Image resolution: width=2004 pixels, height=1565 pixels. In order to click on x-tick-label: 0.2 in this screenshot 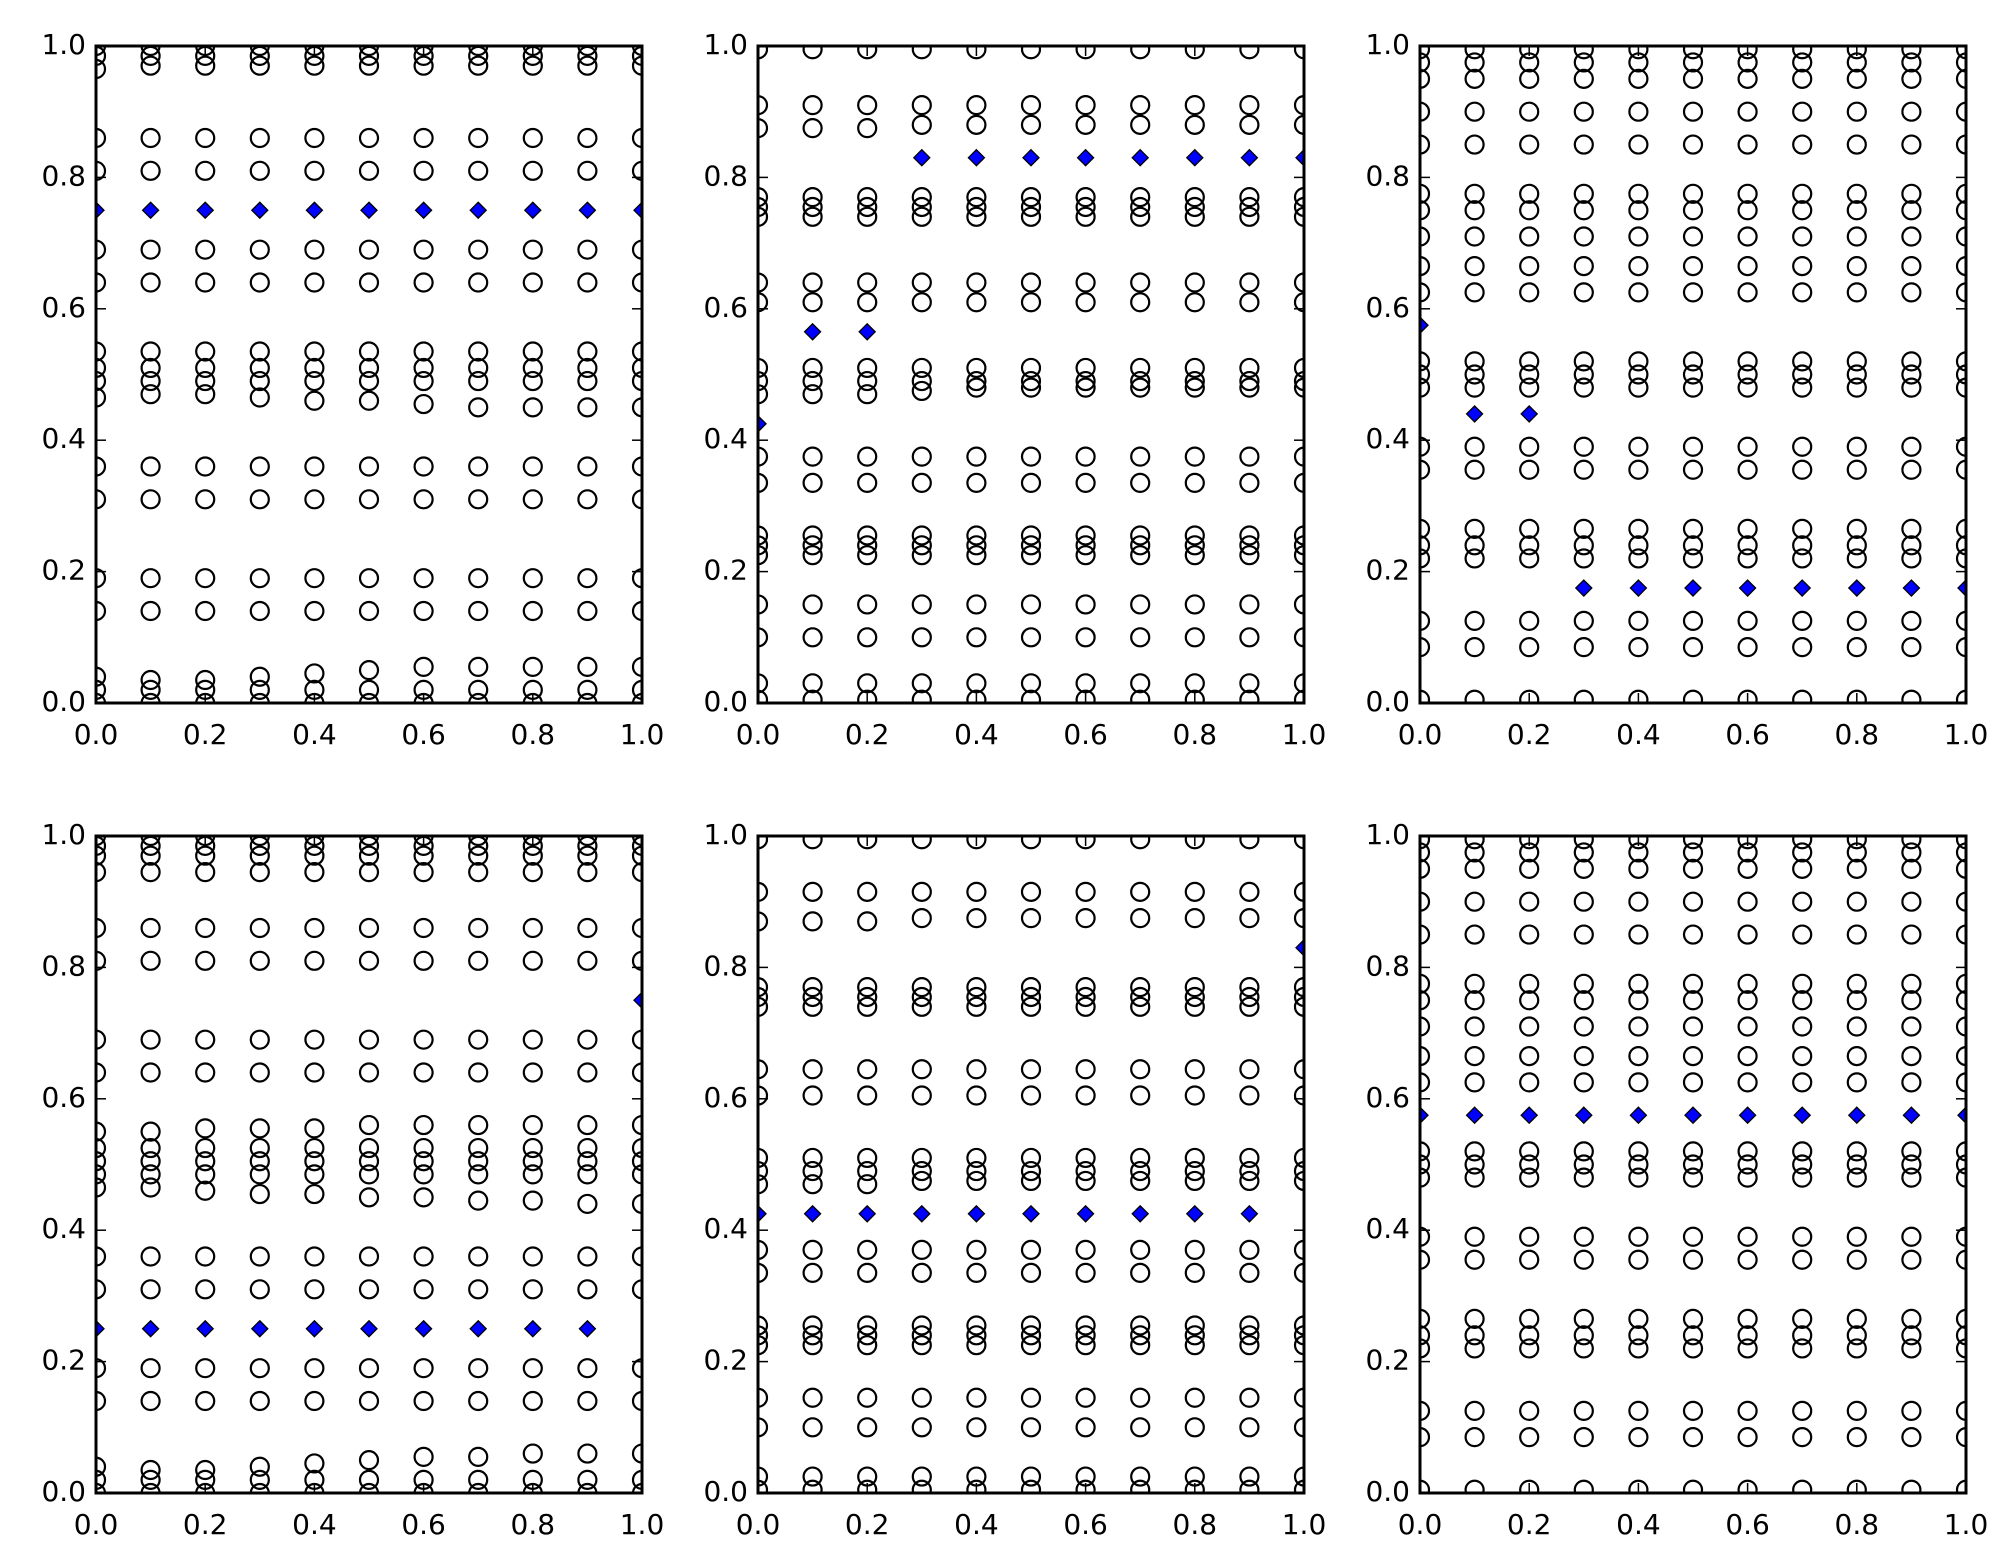, I will do `click(867, 1524)`.